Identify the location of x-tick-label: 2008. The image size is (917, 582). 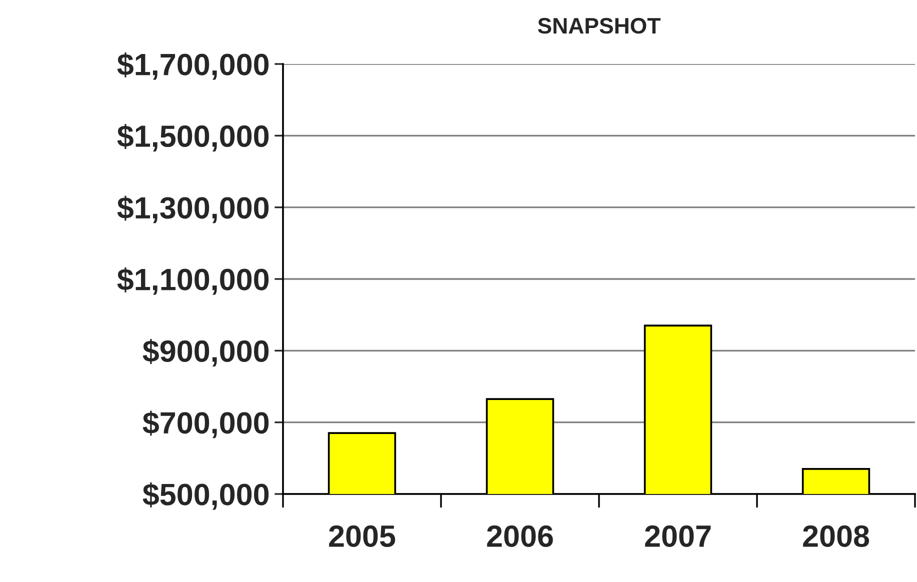
(836, 536).